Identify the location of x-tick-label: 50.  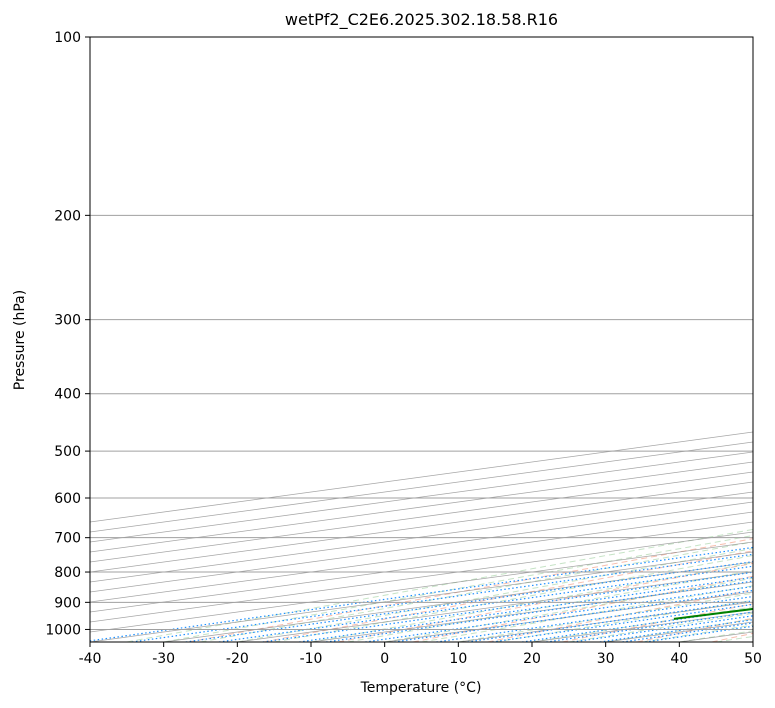
(753, 659).